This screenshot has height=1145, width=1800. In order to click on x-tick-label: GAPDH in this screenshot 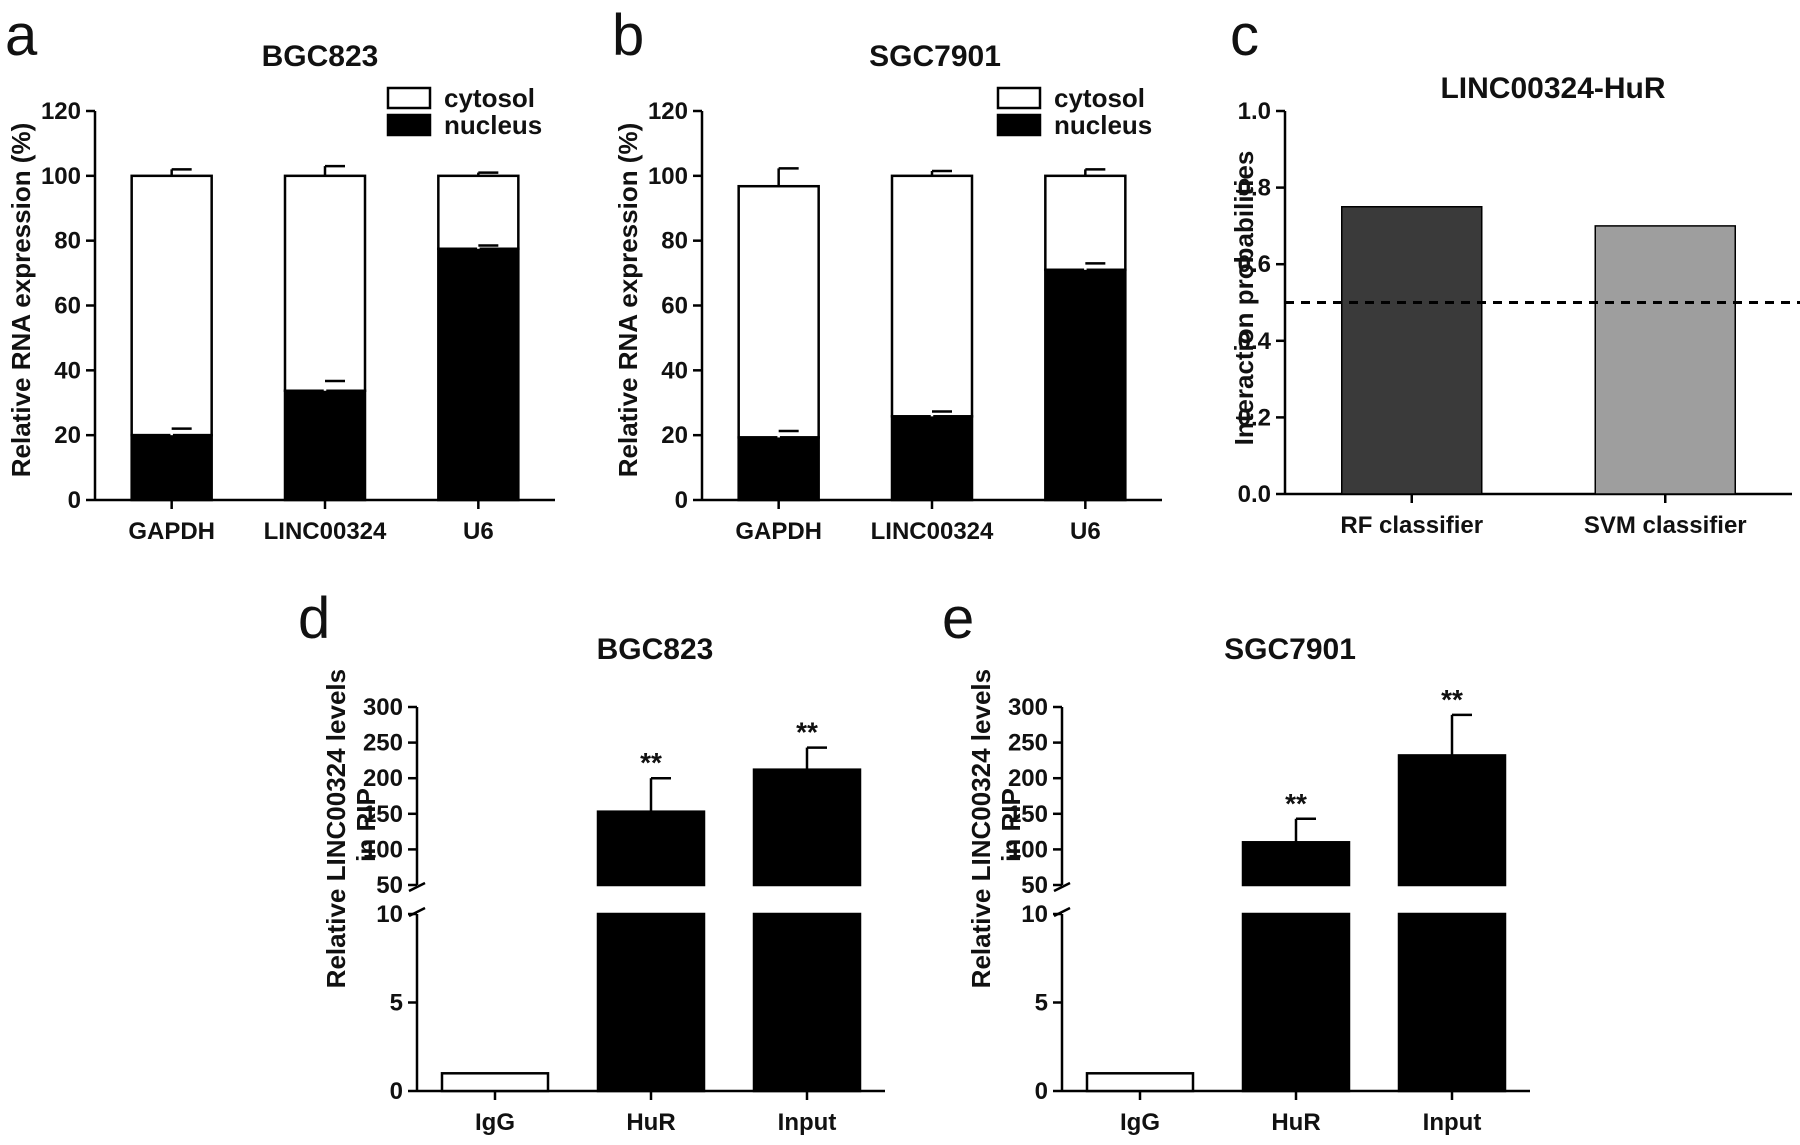, I will do `click(171, 531)`.